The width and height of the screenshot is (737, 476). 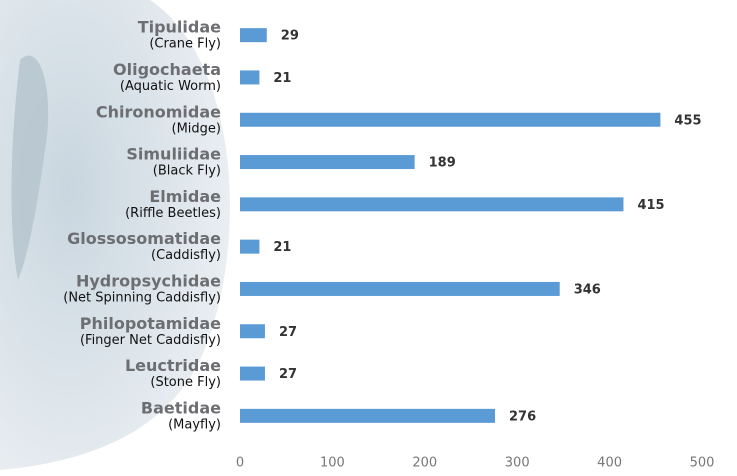 I want to click on value-label: 346, so click(x=587, y=289).